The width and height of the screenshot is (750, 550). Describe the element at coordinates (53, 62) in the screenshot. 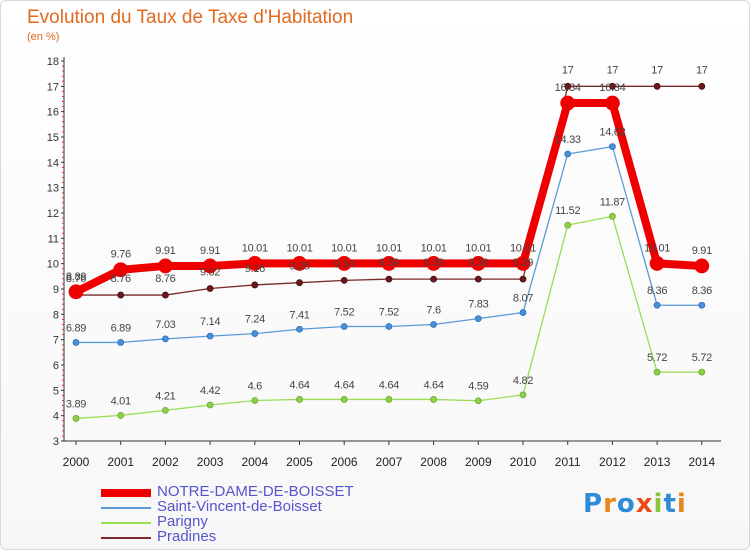

I see `y-tick-label: 18` at that location.